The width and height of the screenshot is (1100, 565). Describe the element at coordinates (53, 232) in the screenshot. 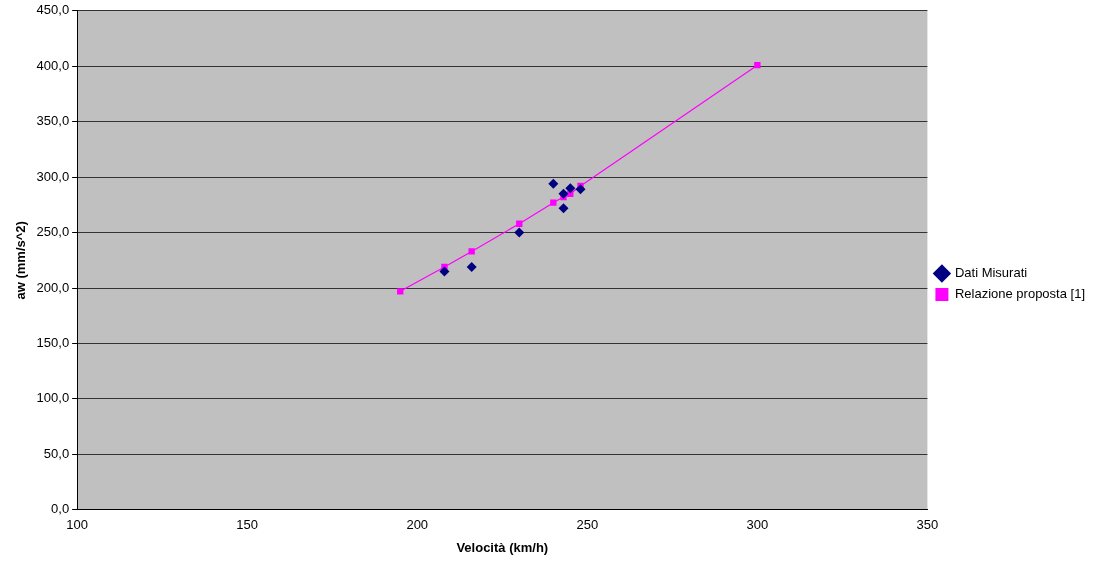

I see `y-tick-label: 250,0` at that location.